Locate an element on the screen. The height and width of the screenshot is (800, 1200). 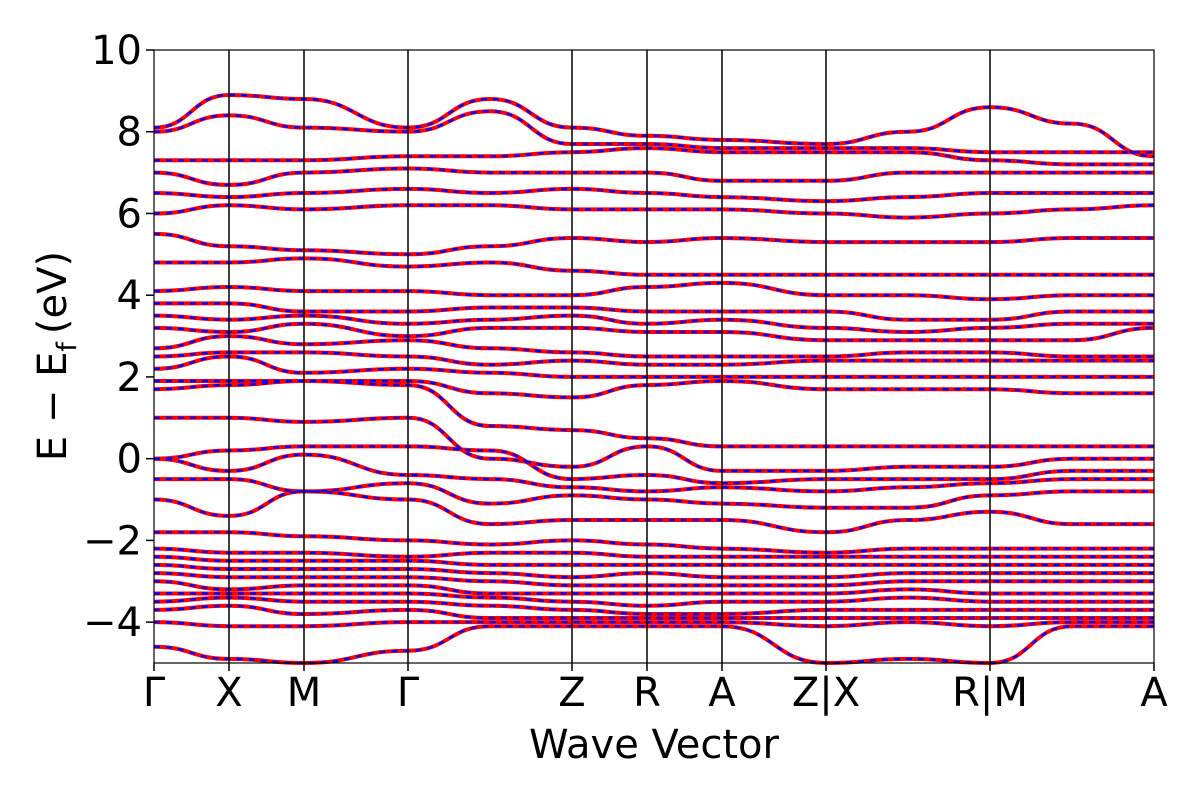
y-tick-label-7: 10 is located at coordinates (116, 51).